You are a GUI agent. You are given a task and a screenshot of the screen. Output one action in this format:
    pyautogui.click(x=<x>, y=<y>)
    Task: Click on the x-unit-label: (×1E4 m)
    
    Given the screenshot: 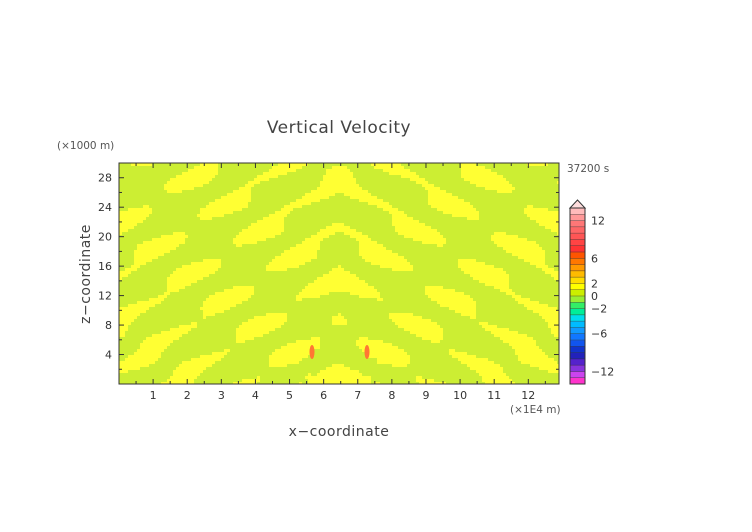 What is the action you would take?
    pyautogui.click(x=535, y=410)
    